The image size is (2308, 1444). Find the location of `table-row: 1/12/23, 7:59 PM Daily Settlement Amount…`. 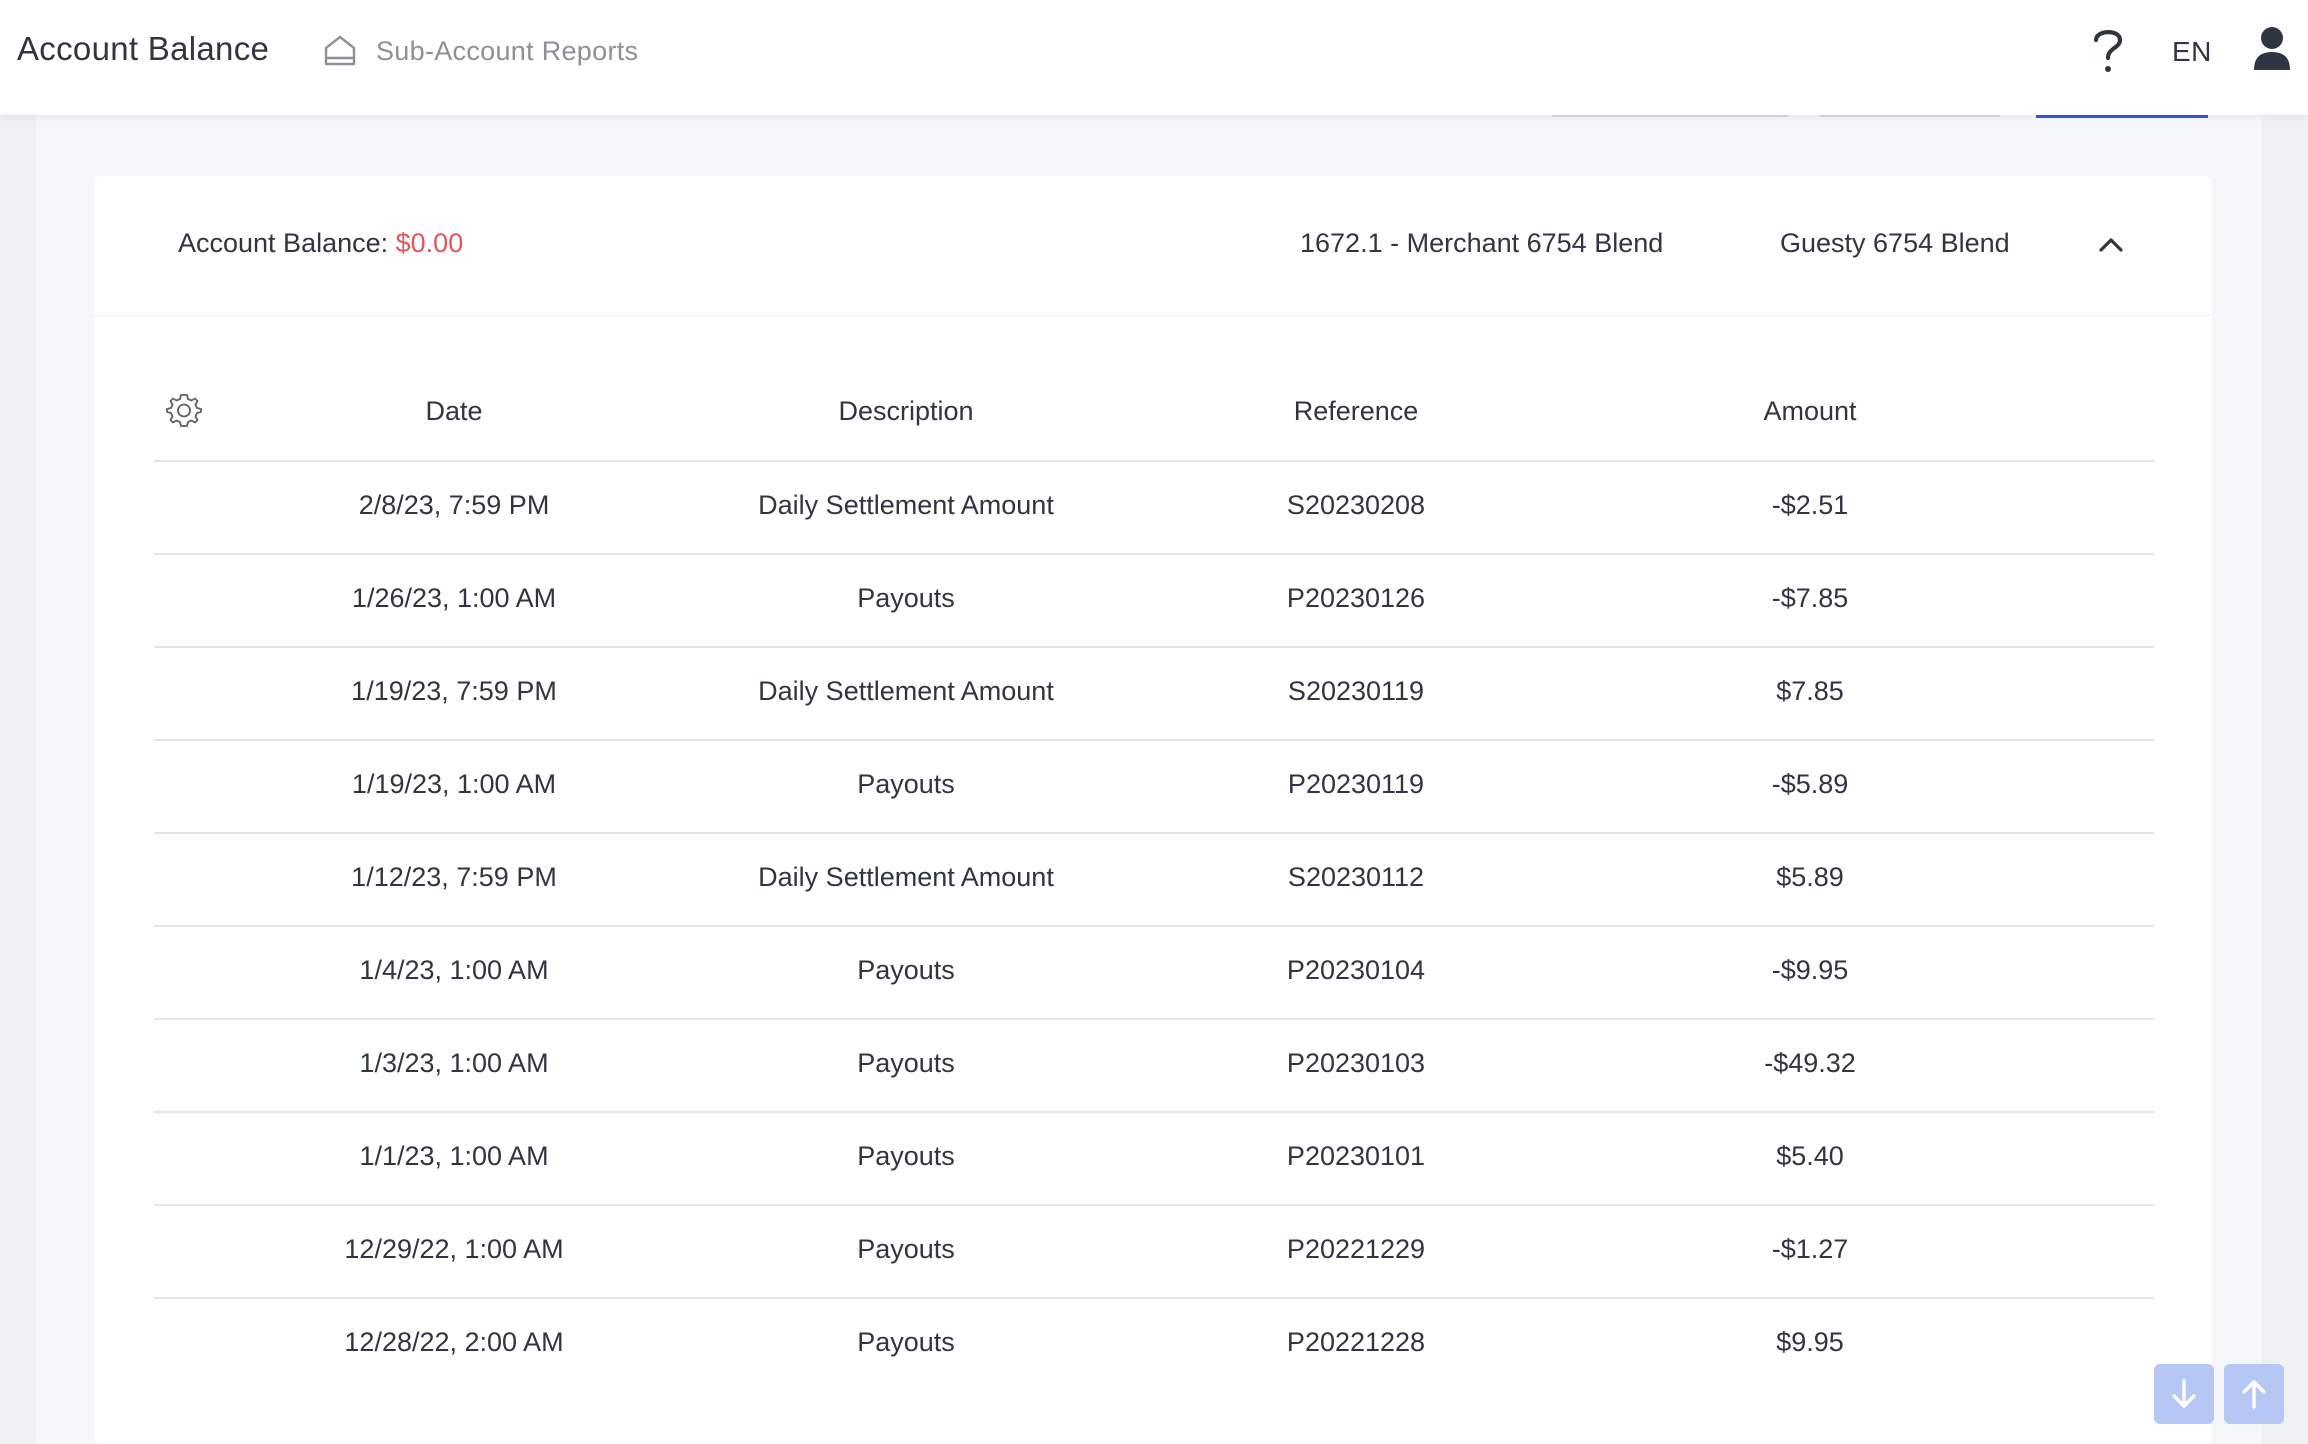

table-row: 1/12/23, 7:59 PM Daily Settlement Amount… is located at coordinates (1154, 880).